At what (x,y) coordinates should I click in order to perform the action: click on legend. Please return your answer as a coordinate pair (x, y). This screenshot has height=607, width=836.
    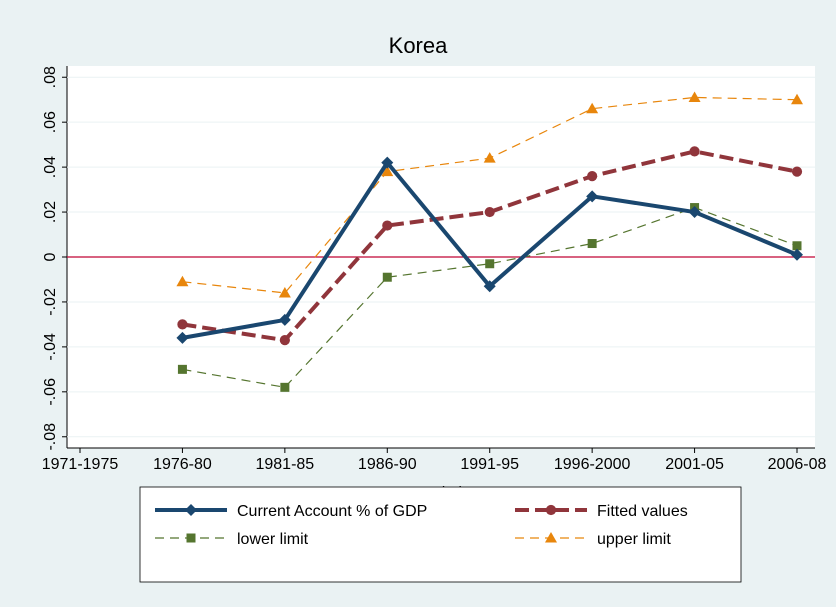
    Looking at the image, I should click on (440, 534).